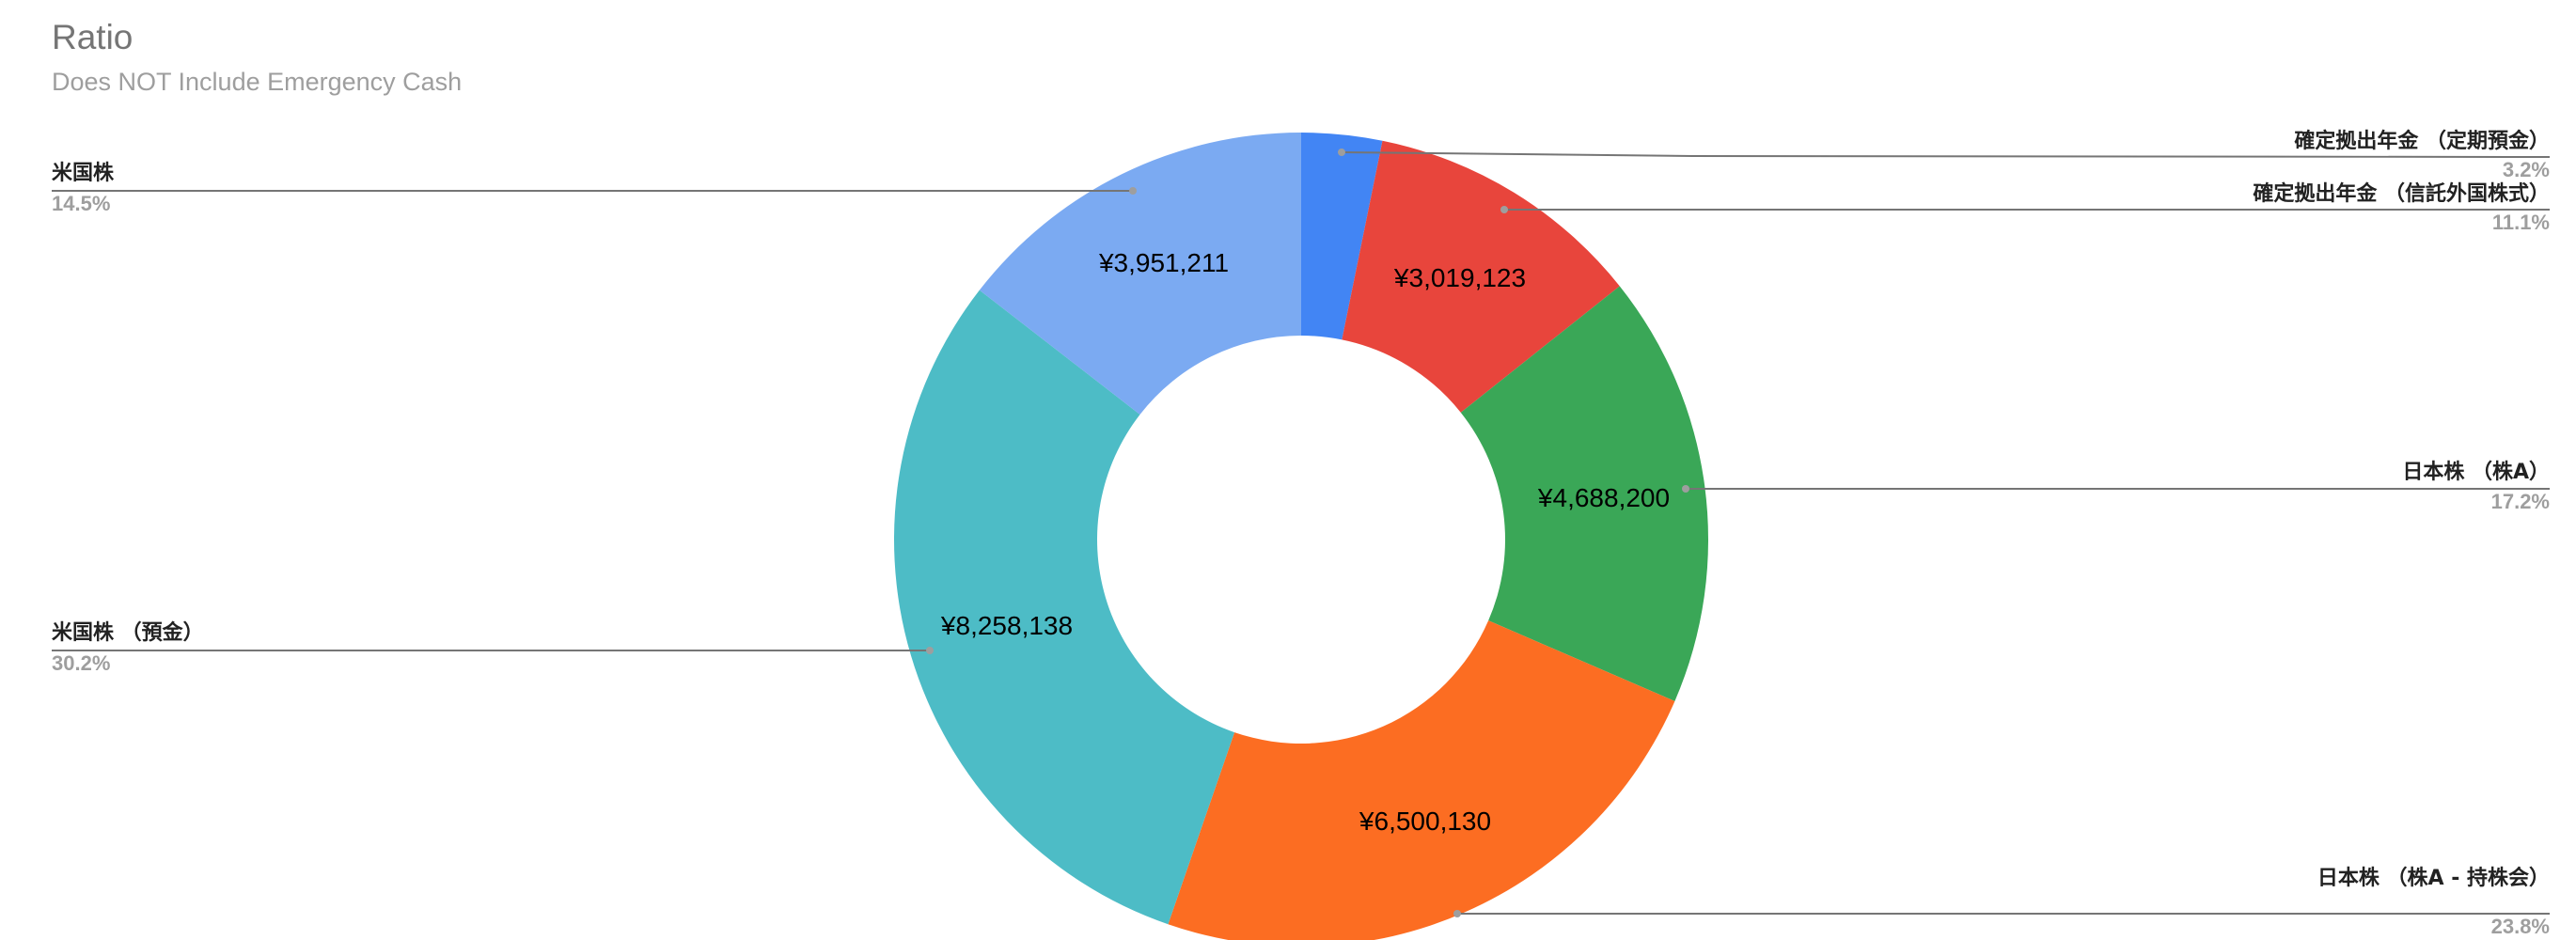 The image size is (2576, 940). What do you see at coordinates (2526, 169) in the screenshot?
I see `slice-percent: 3.2%` at bounding box center [2526, 169].